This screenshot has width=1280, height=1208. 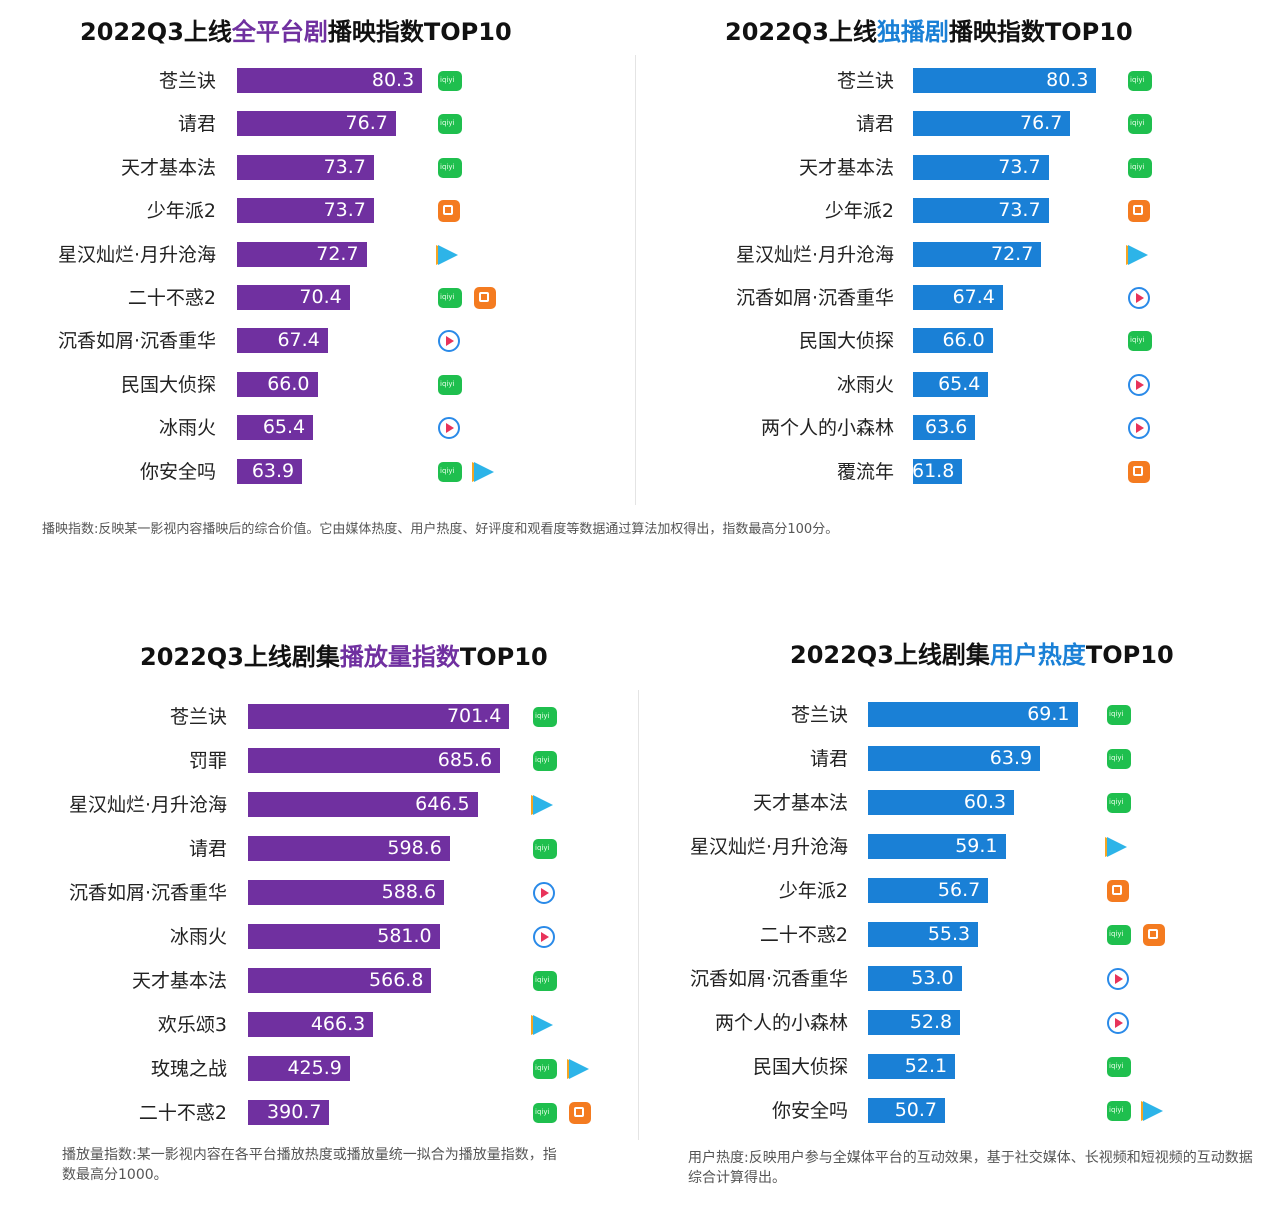 I want to click on bar: 69.1, so click(x=973, y=714).